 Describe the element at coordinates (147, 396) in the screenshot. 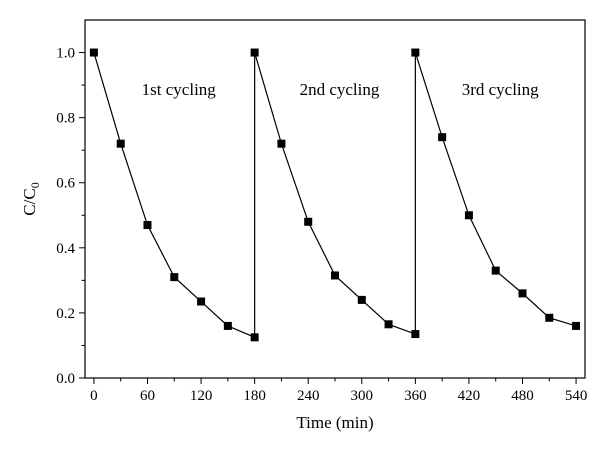

I see `x-tick-label: 60` at that location.